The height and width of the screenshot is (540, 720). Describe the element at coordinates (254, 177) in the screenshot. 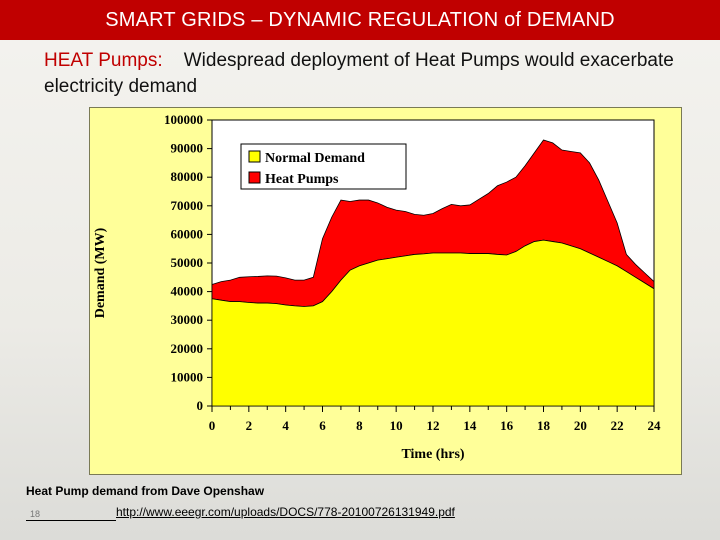

I see `legend-swatch-heat-pumps` at that location.